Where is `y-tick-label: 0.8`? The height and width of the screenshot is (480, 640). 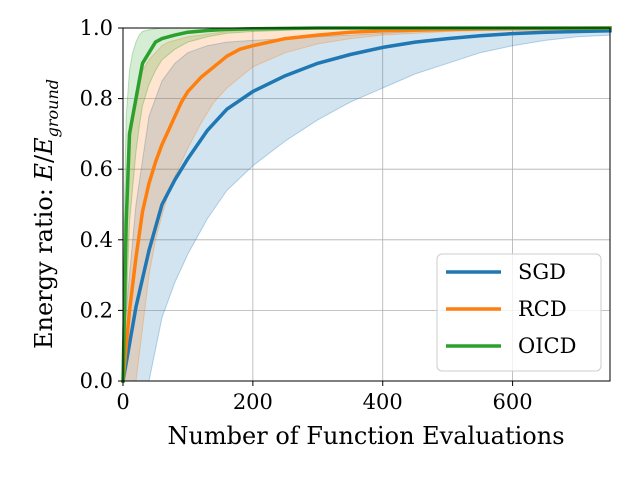 y-tick-label: 0.8 is located at coordinates (96, 99).